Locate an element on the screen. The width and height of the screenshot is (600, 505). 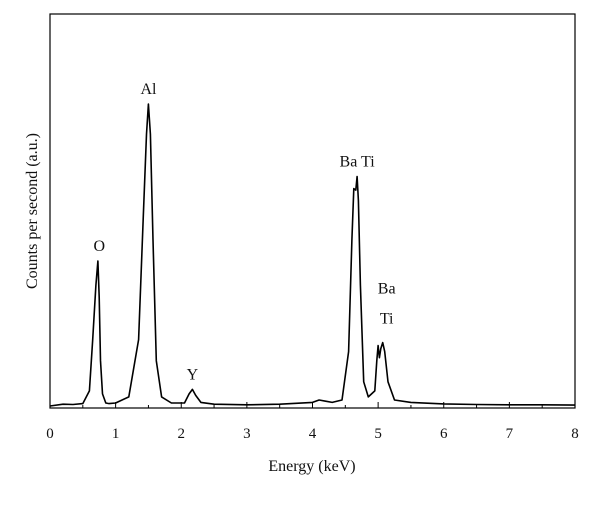
x-tick-label-2: 2 is located at coordinates (182, 434).